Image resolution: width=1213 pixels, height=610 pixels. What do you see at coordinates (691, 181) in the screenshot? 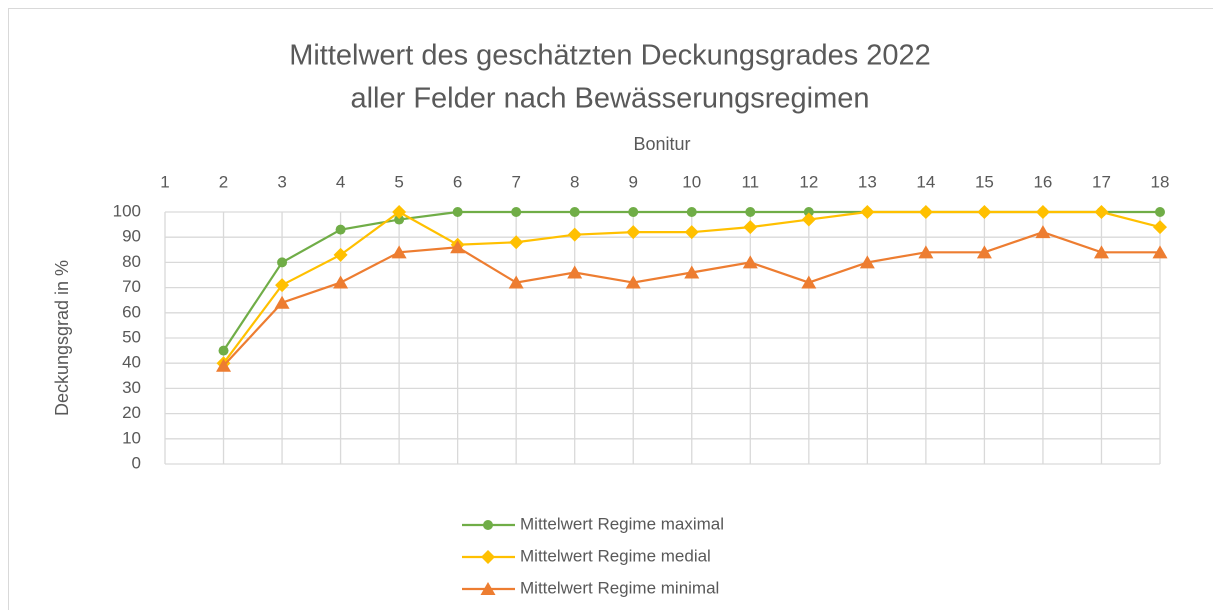
I see `x-tick-label: 10` at bounding box center [691, 181].